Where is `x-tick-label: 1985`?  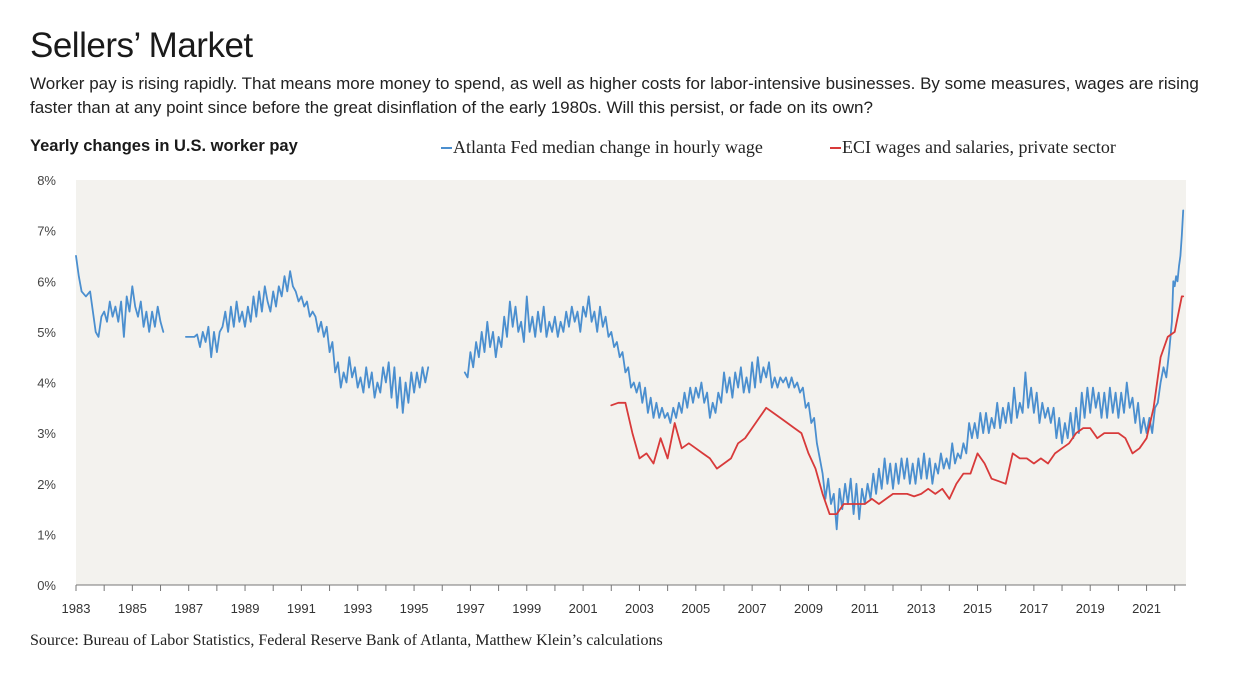 x-tick-label: 1985 is located at coordinates (132, 608).